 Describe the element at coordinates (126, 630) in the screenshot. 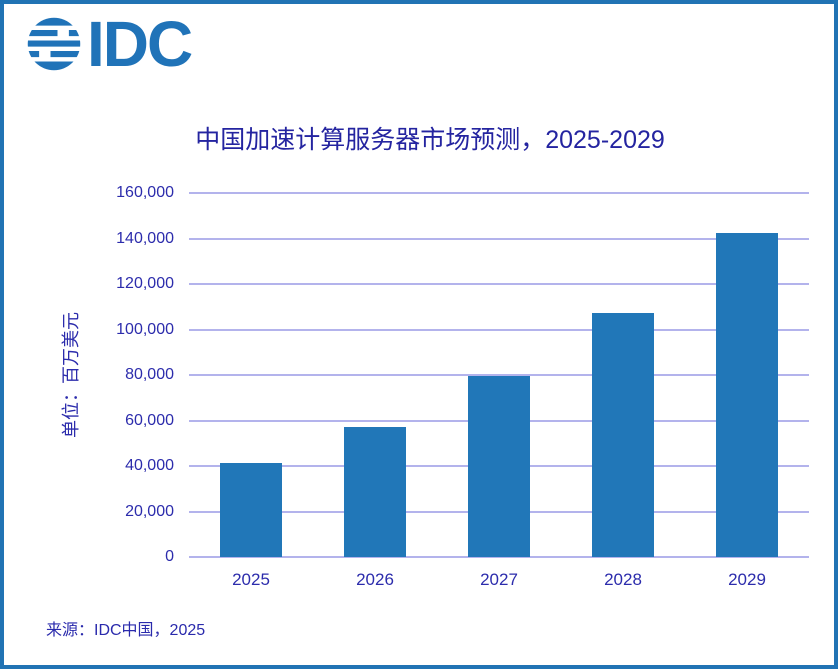

I see `source-note: 来源：IDC中国，2025` at that location.